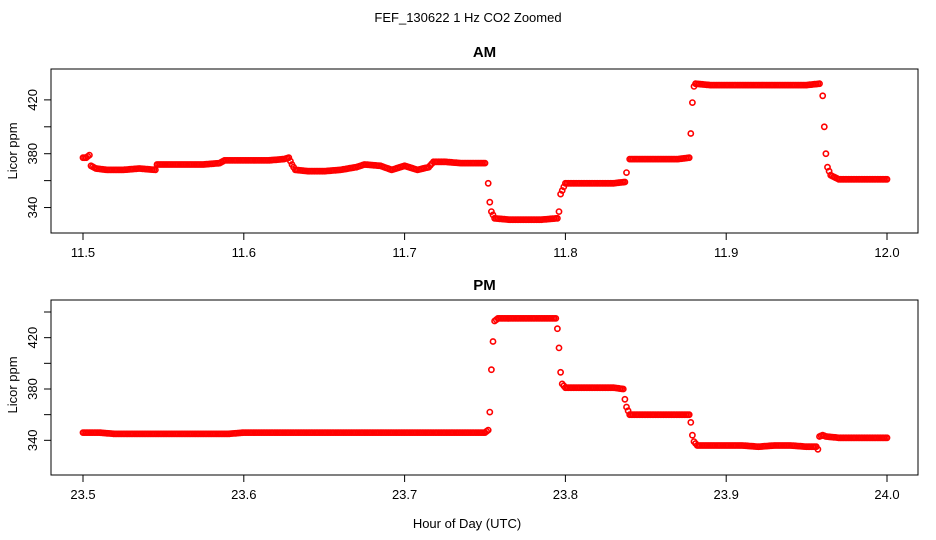  I want to click on am-x-axis: 11.5 11.6 11.7 11.8 11.9 12.0, so click(485, 246).